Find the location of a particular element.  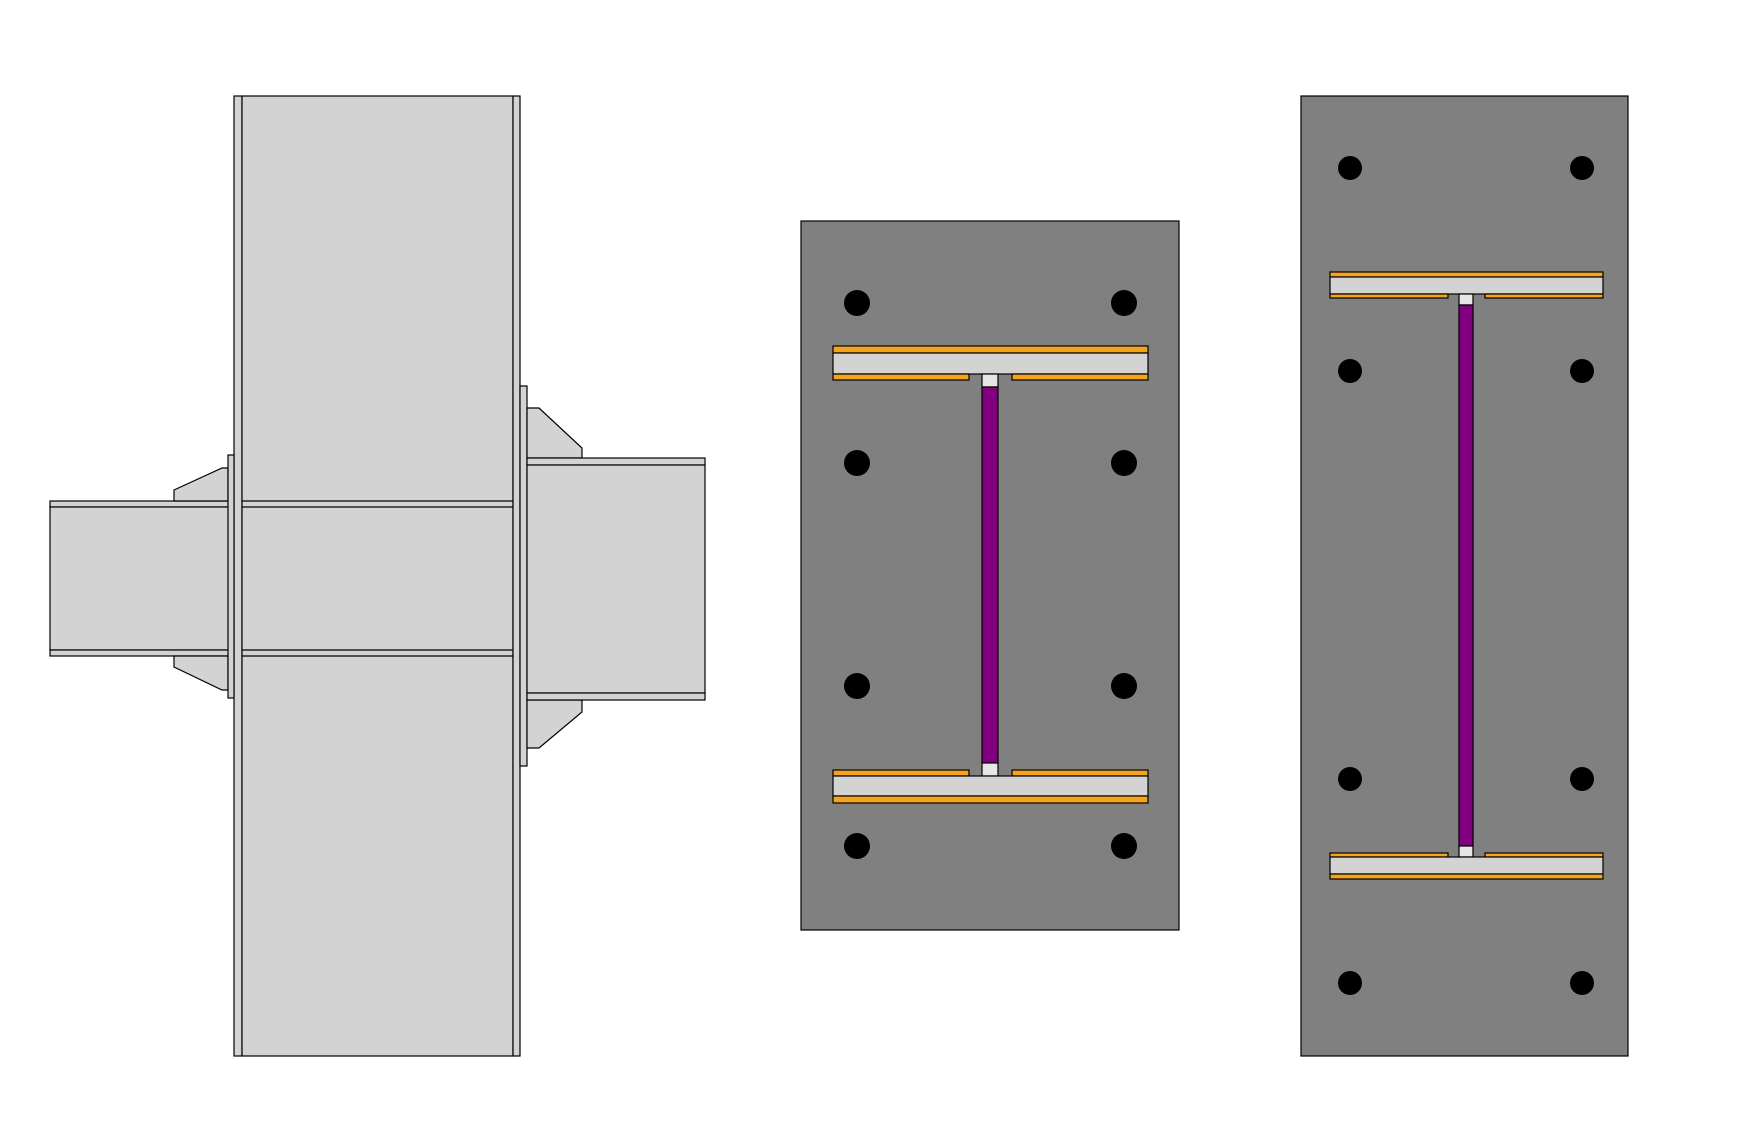

left-beam-top-flange is located at coordinates (142, 504).